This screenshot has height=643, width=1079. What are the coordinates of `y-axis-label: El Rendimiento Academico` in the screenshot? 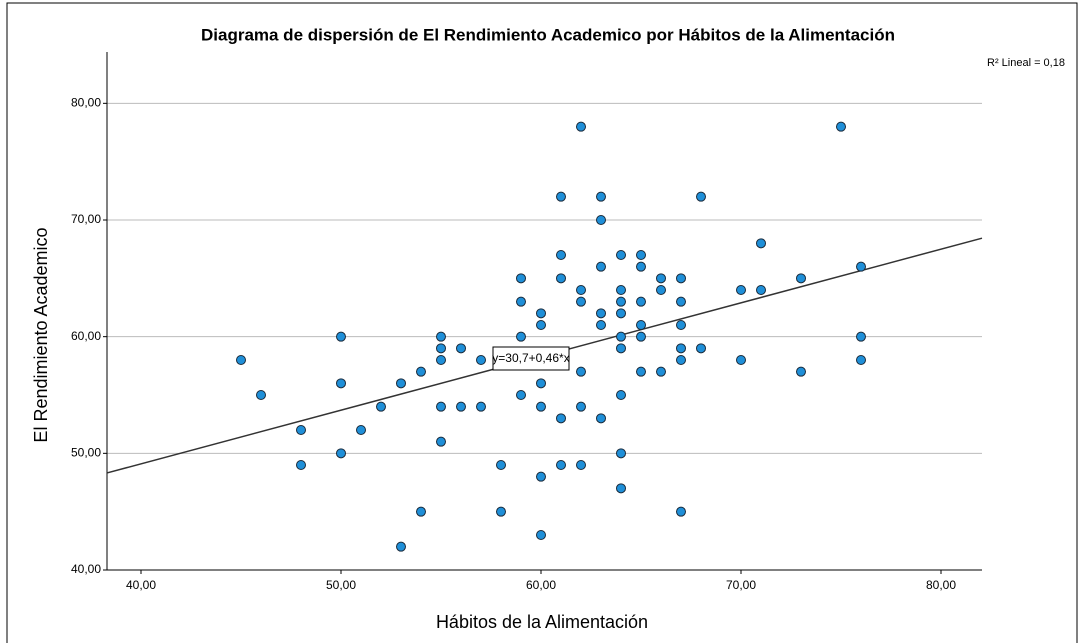 It's located at (41, 334).